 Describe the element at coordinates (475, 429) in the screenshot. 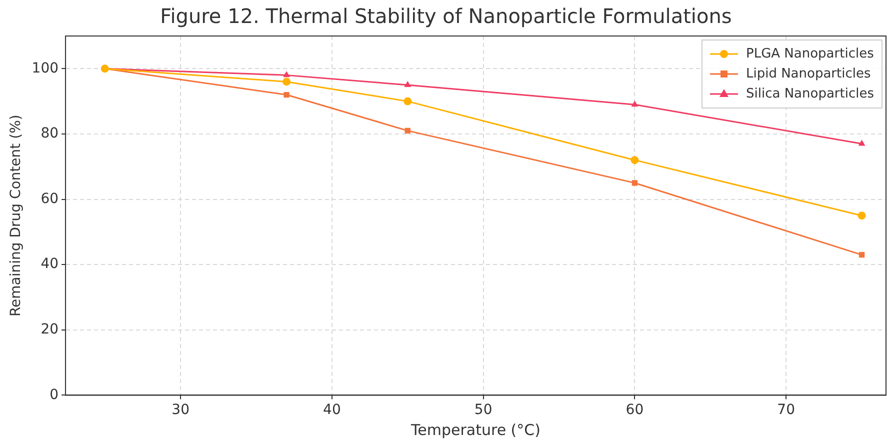

I see `x-axis-title: Temperature (°C)` at that location.